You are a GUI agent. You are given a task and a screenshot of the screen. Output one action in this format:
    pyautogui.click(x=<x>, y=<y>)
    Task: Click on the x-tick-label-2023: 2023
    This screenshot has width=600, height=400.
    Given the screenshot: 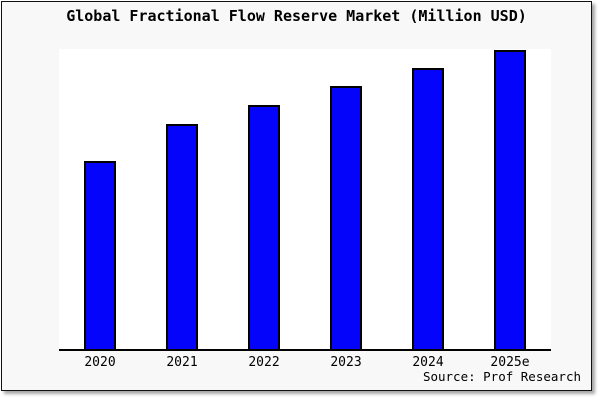 What is the action you would take?
    pyautogui.click(x=346, y=362)
    